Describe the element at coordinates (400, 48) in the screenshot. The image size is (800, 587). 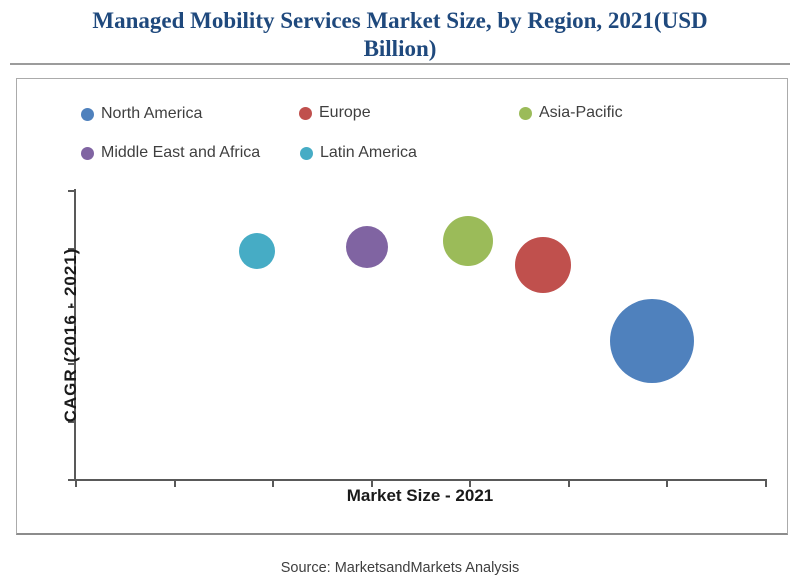
I see `chart-title-line2: Billion)` at that location.